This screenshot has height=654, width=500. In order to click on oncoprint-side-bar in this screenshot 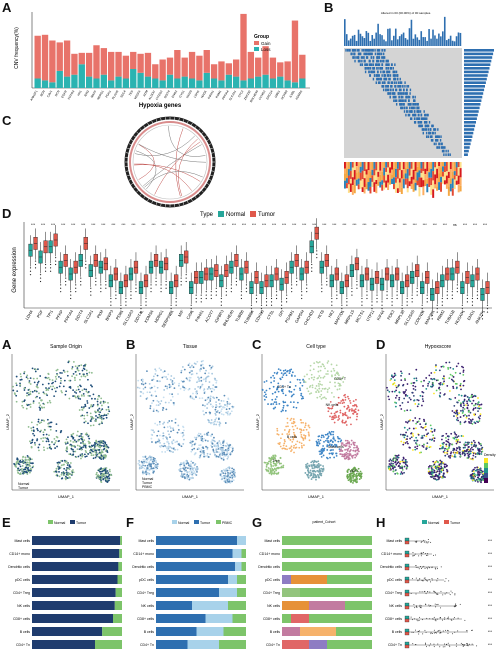, I will do `click(471, 111)`.